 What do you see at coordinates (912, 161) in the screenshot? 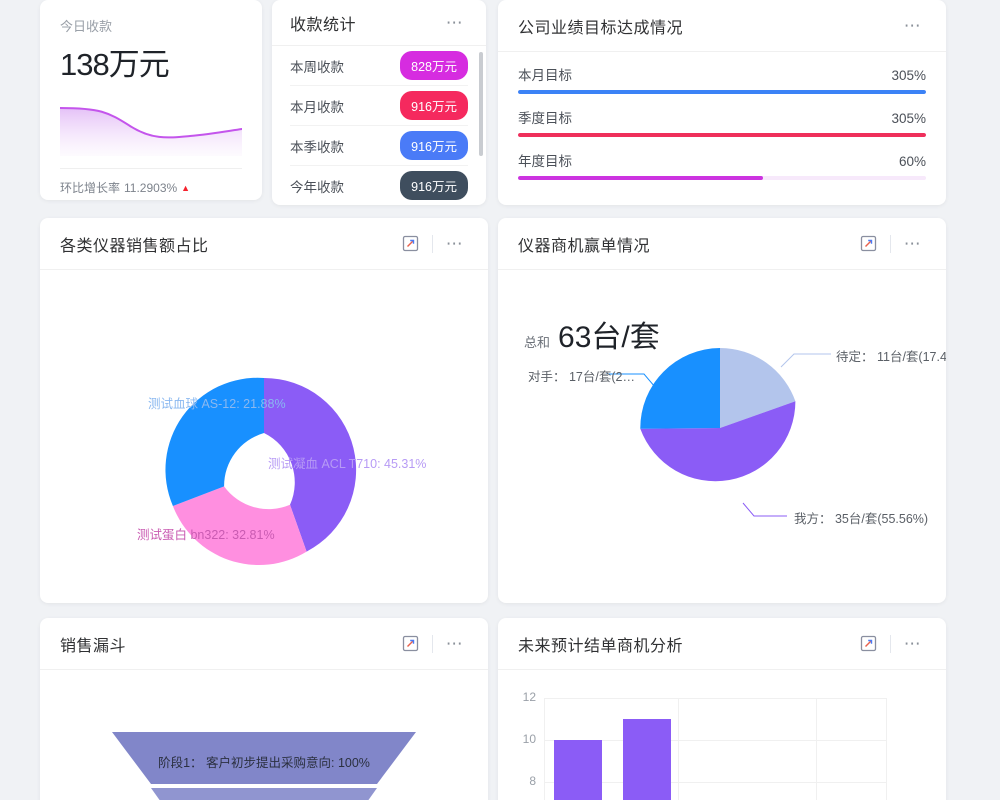
I see `goal-percent: 60%` at bounding box center [912, 161].